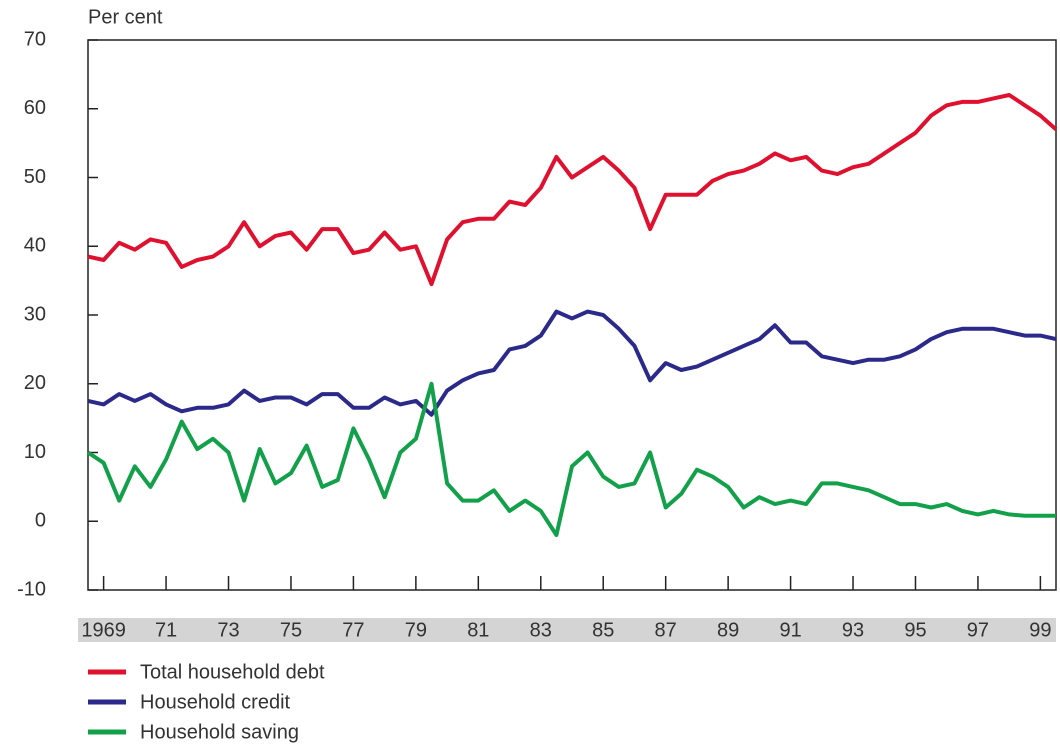 The image size is (1060, 749). Describe the element at coordinates (103, 630) in the screenshot. I see `x-tick-label: 1969` at that location.